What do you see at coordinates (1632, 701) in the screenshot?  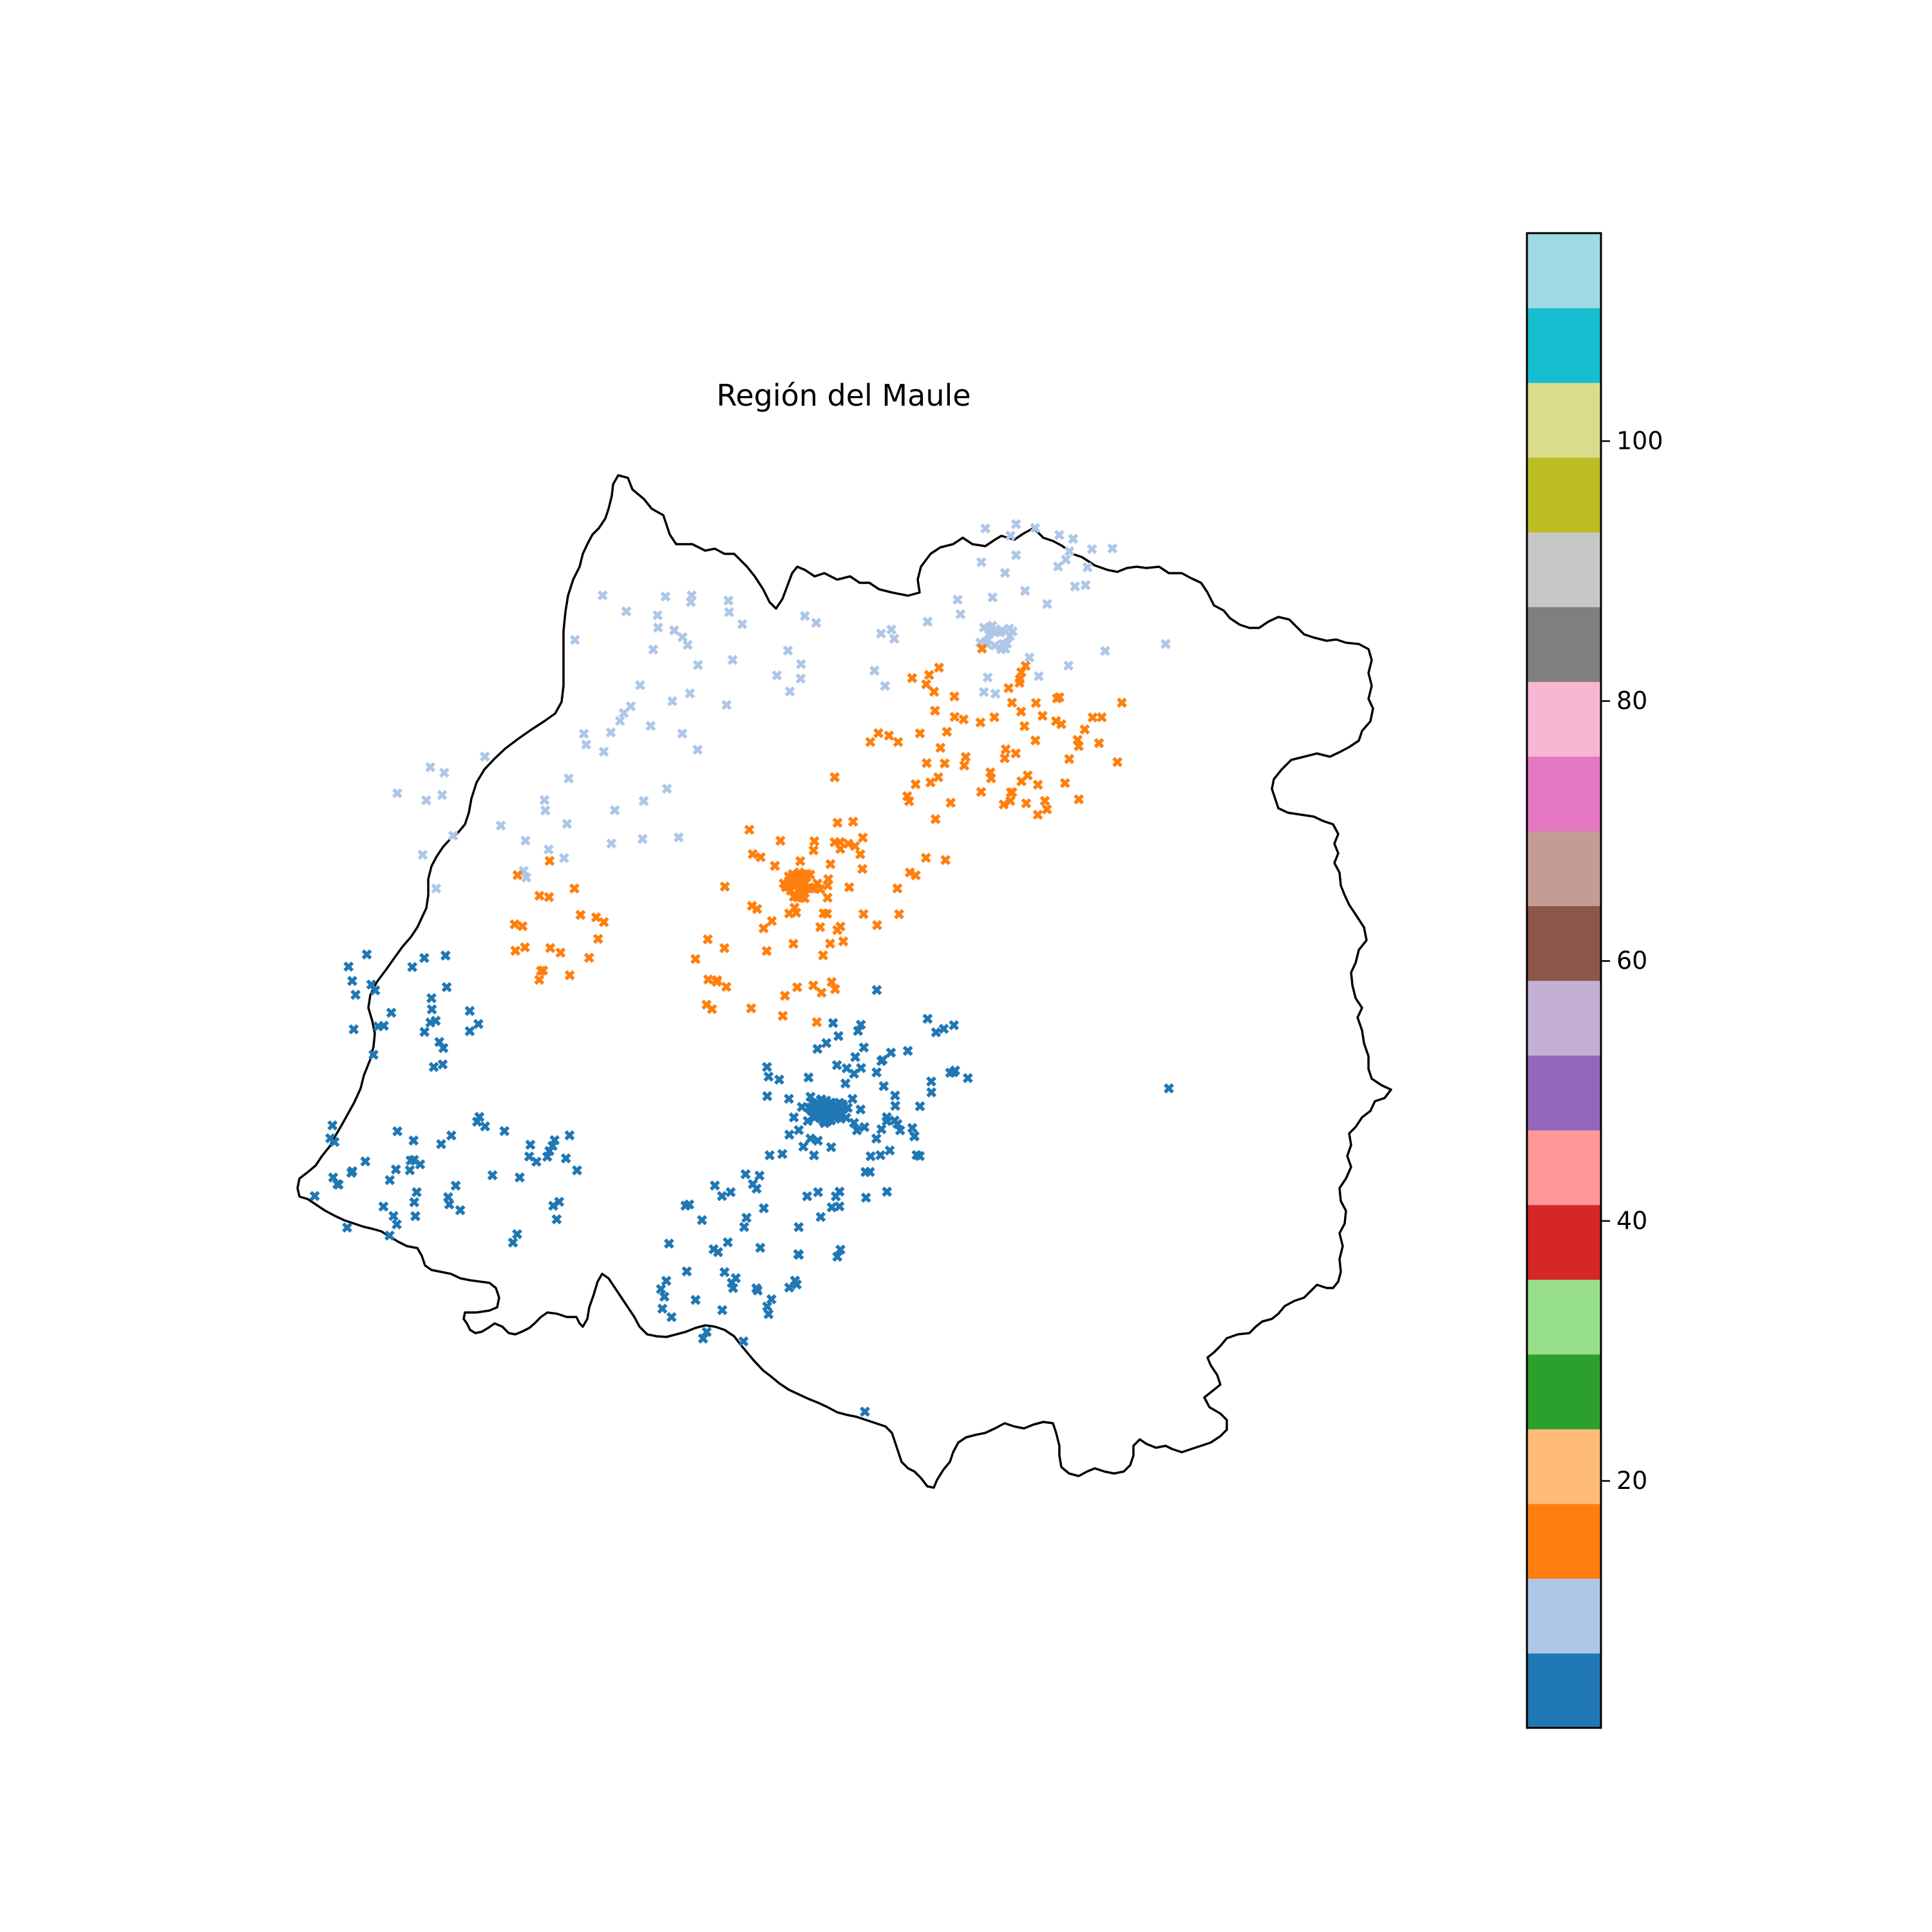 I see `colorbar-tick-label-80: 80` at bounding box center [1632, 701].